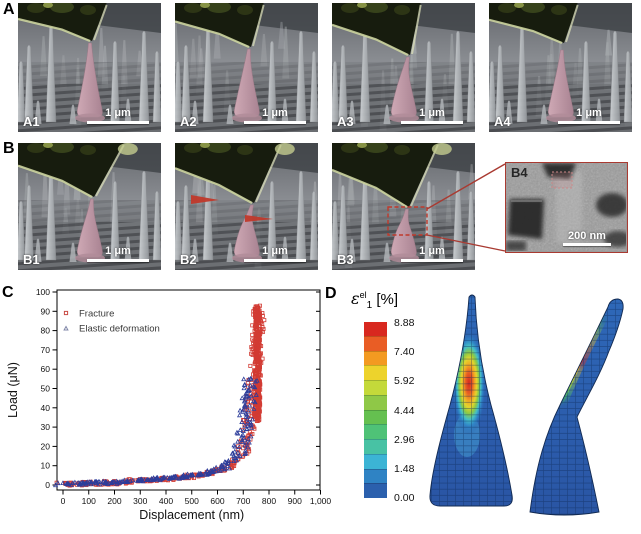  What do you see at coordinates (502, 121) in the screenshot?
I see `panel-sublabel: A4` at bounding box center [502, 121].